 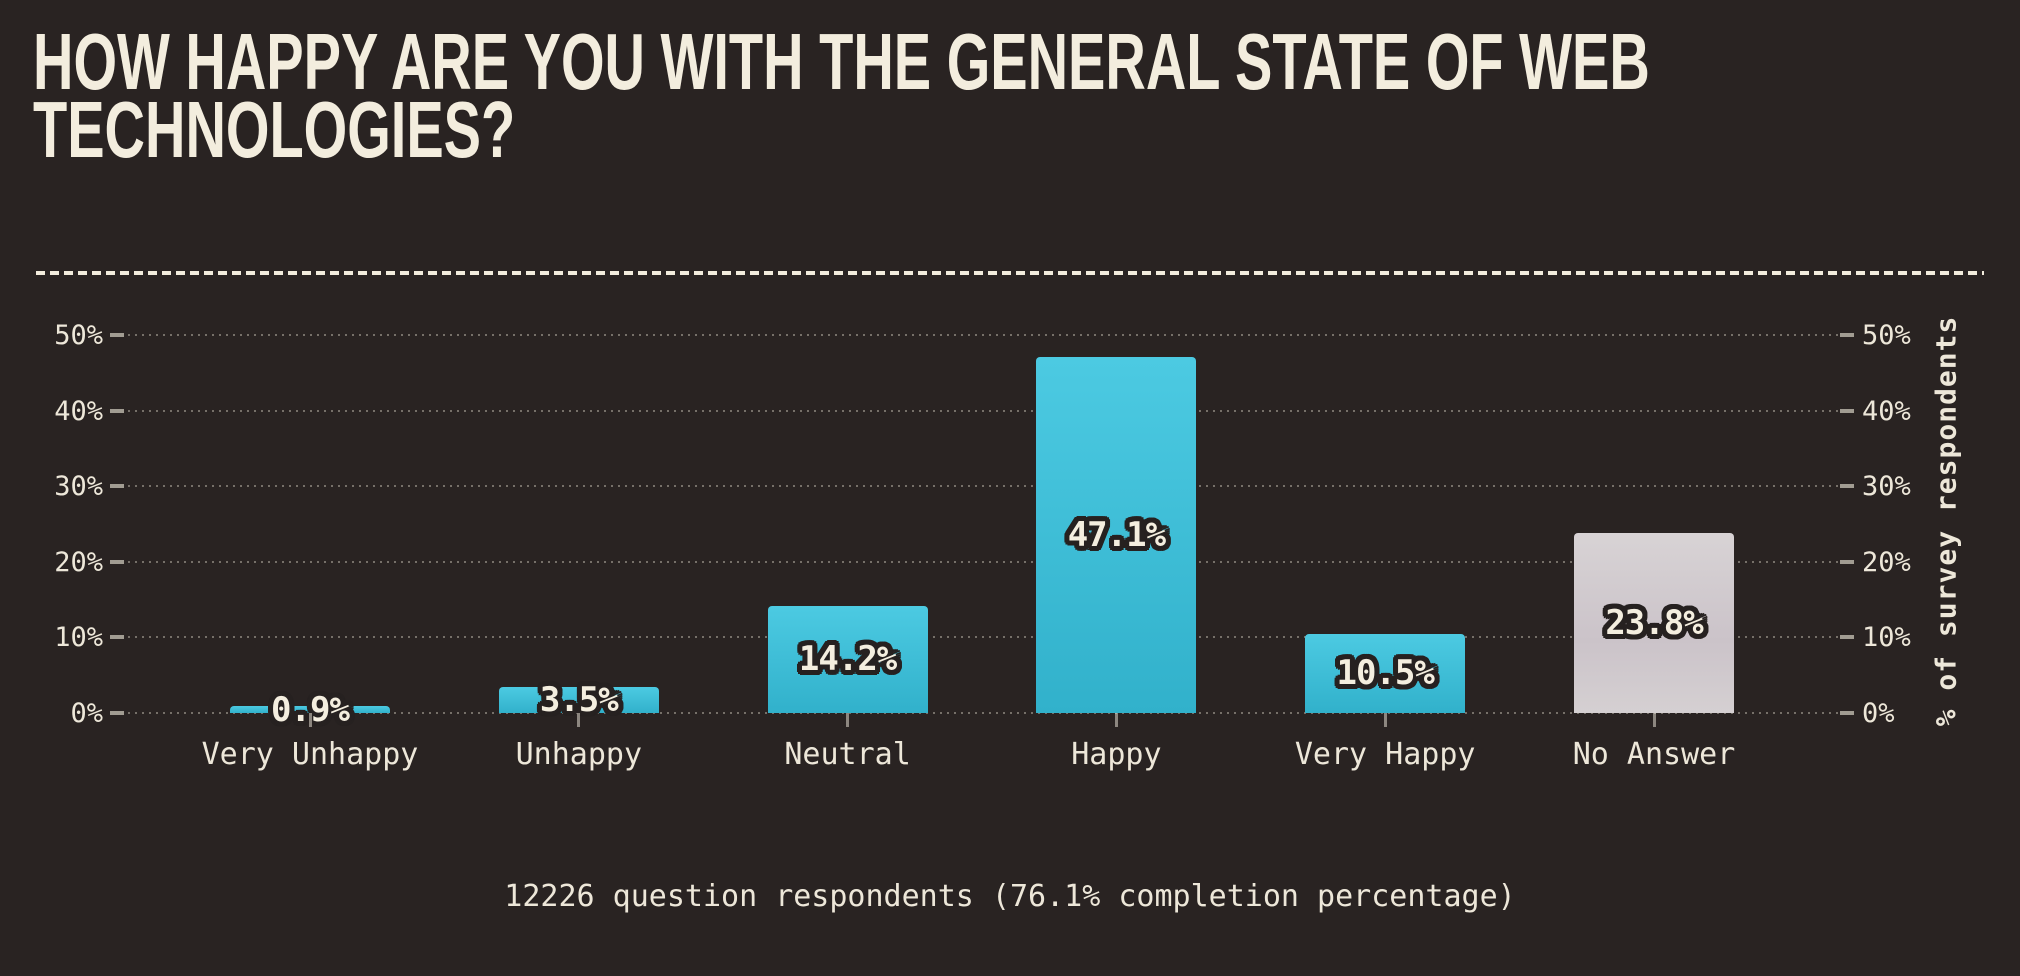 What do you see at coordinates (983, 561) in the screenshot?
I see `gridline-20%` at bounding box center [983, 561].